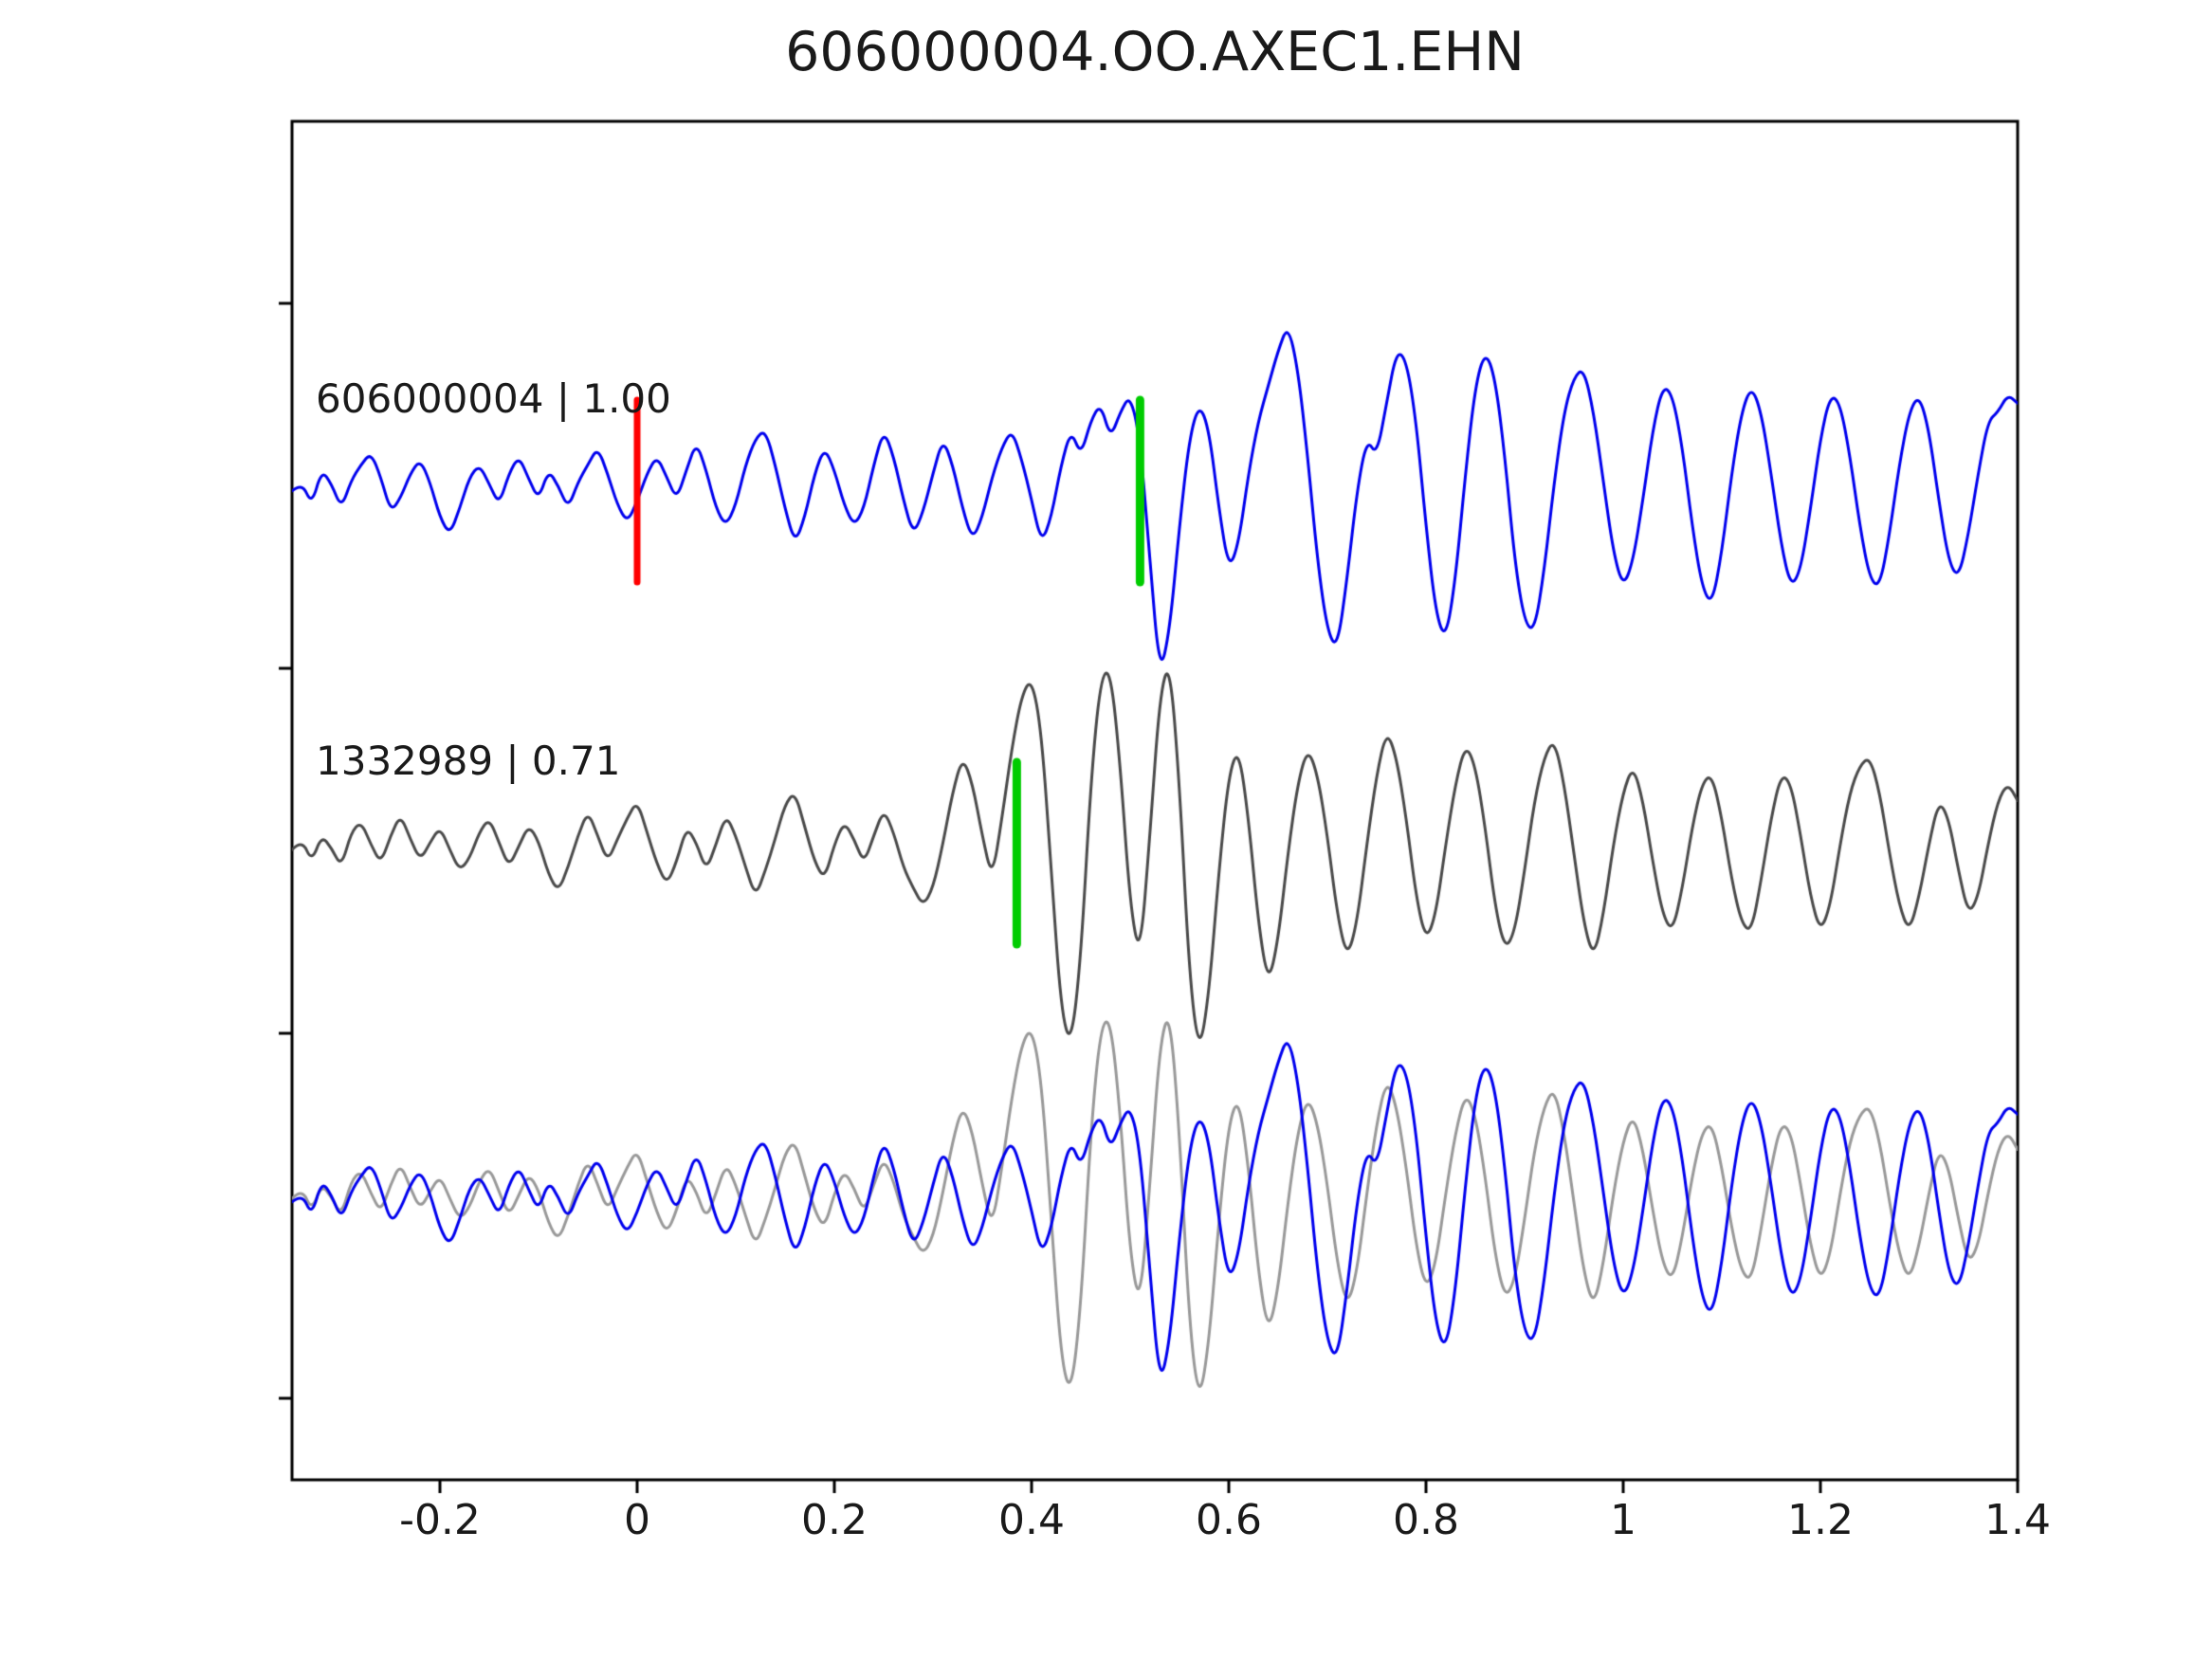 The height and width of the screenshot is (1659, 2212). What do you see at coordinates (2017, 1520) in the screenshot?
I see `x-tick-label: 1.4` at bounding box center [2017, 1520].